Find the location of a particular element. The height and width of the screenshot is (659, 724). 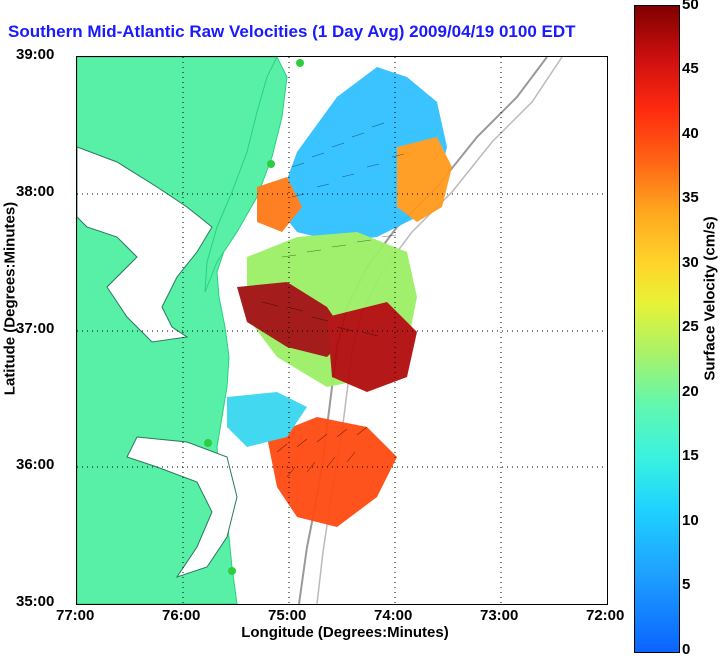

colorbar-tick: 10 is located at coordinates (690, 520).